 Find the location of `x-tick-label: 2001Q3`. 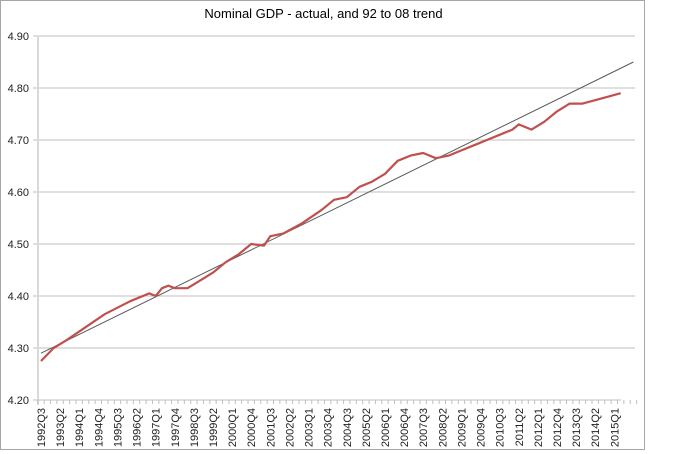

x-tick-label: 2001Q3 is located at coordinates (271, 427).